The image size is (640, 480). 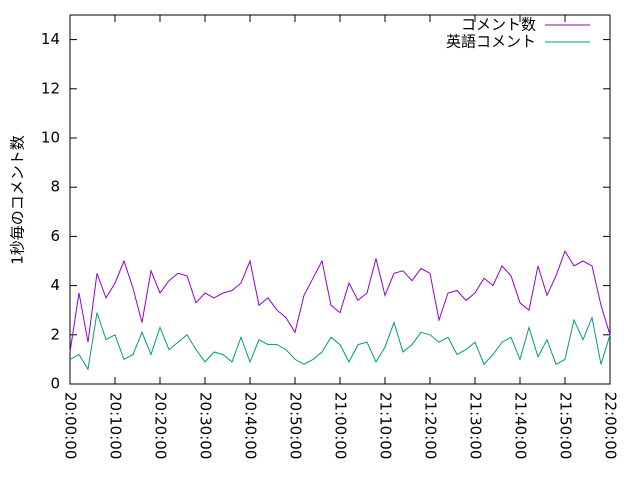 I want to click on y-tick-label: 12, so click(x=50, y=88).